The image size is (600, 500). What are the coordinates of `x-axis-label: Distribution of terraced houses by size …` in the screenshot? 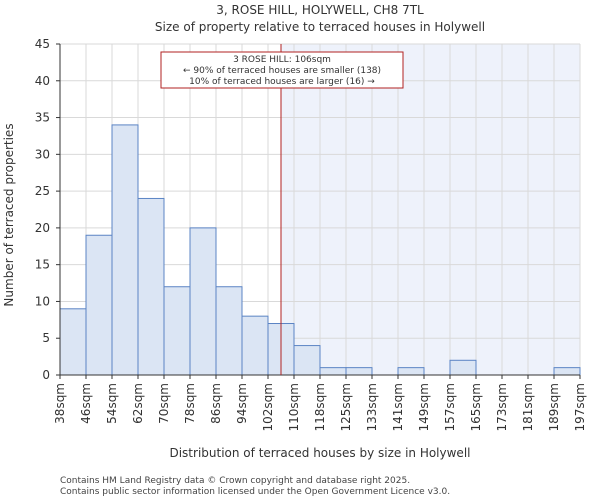 It's located at (319, 453).